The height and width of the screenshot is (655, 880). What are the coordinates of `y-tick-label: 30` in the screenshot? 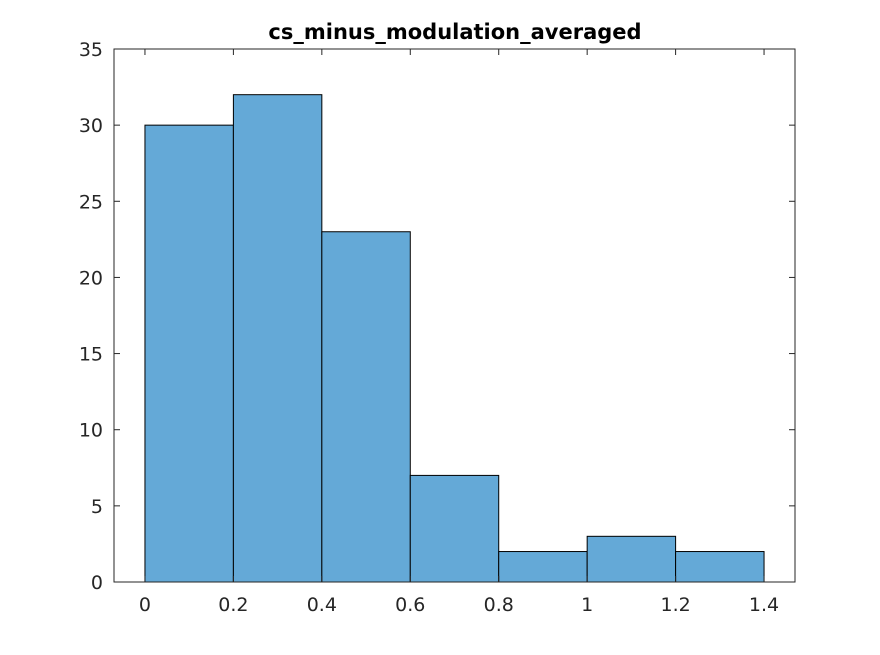 It's located at (91, 126).